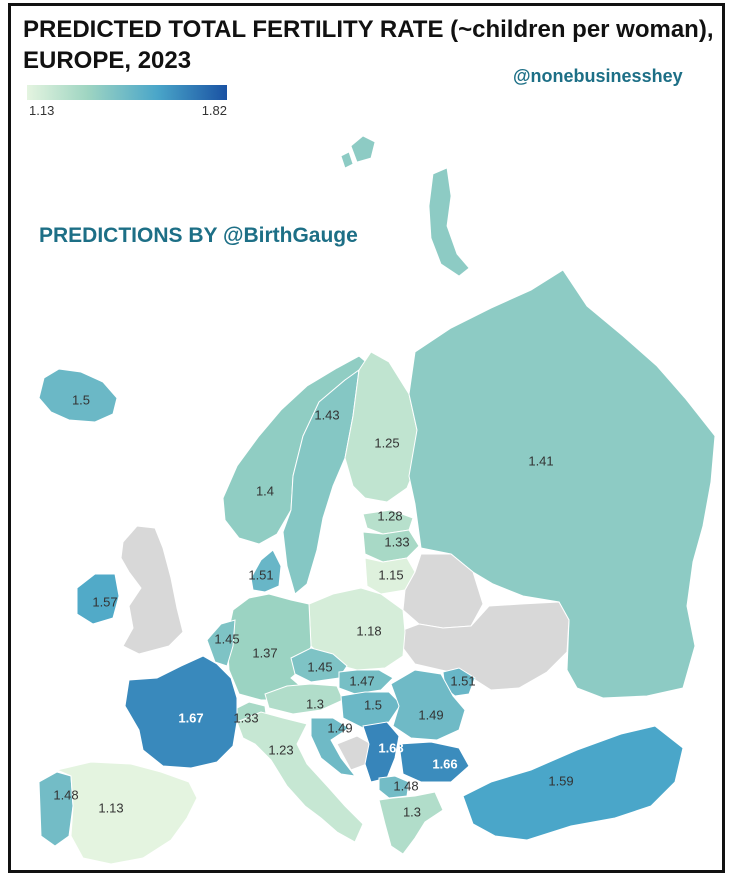 This screenshot has width=741, height=879. Describe the element at coordinates (598, 76) in the screenshot. I see `author-handle: @nonebusinesshey` at that location.